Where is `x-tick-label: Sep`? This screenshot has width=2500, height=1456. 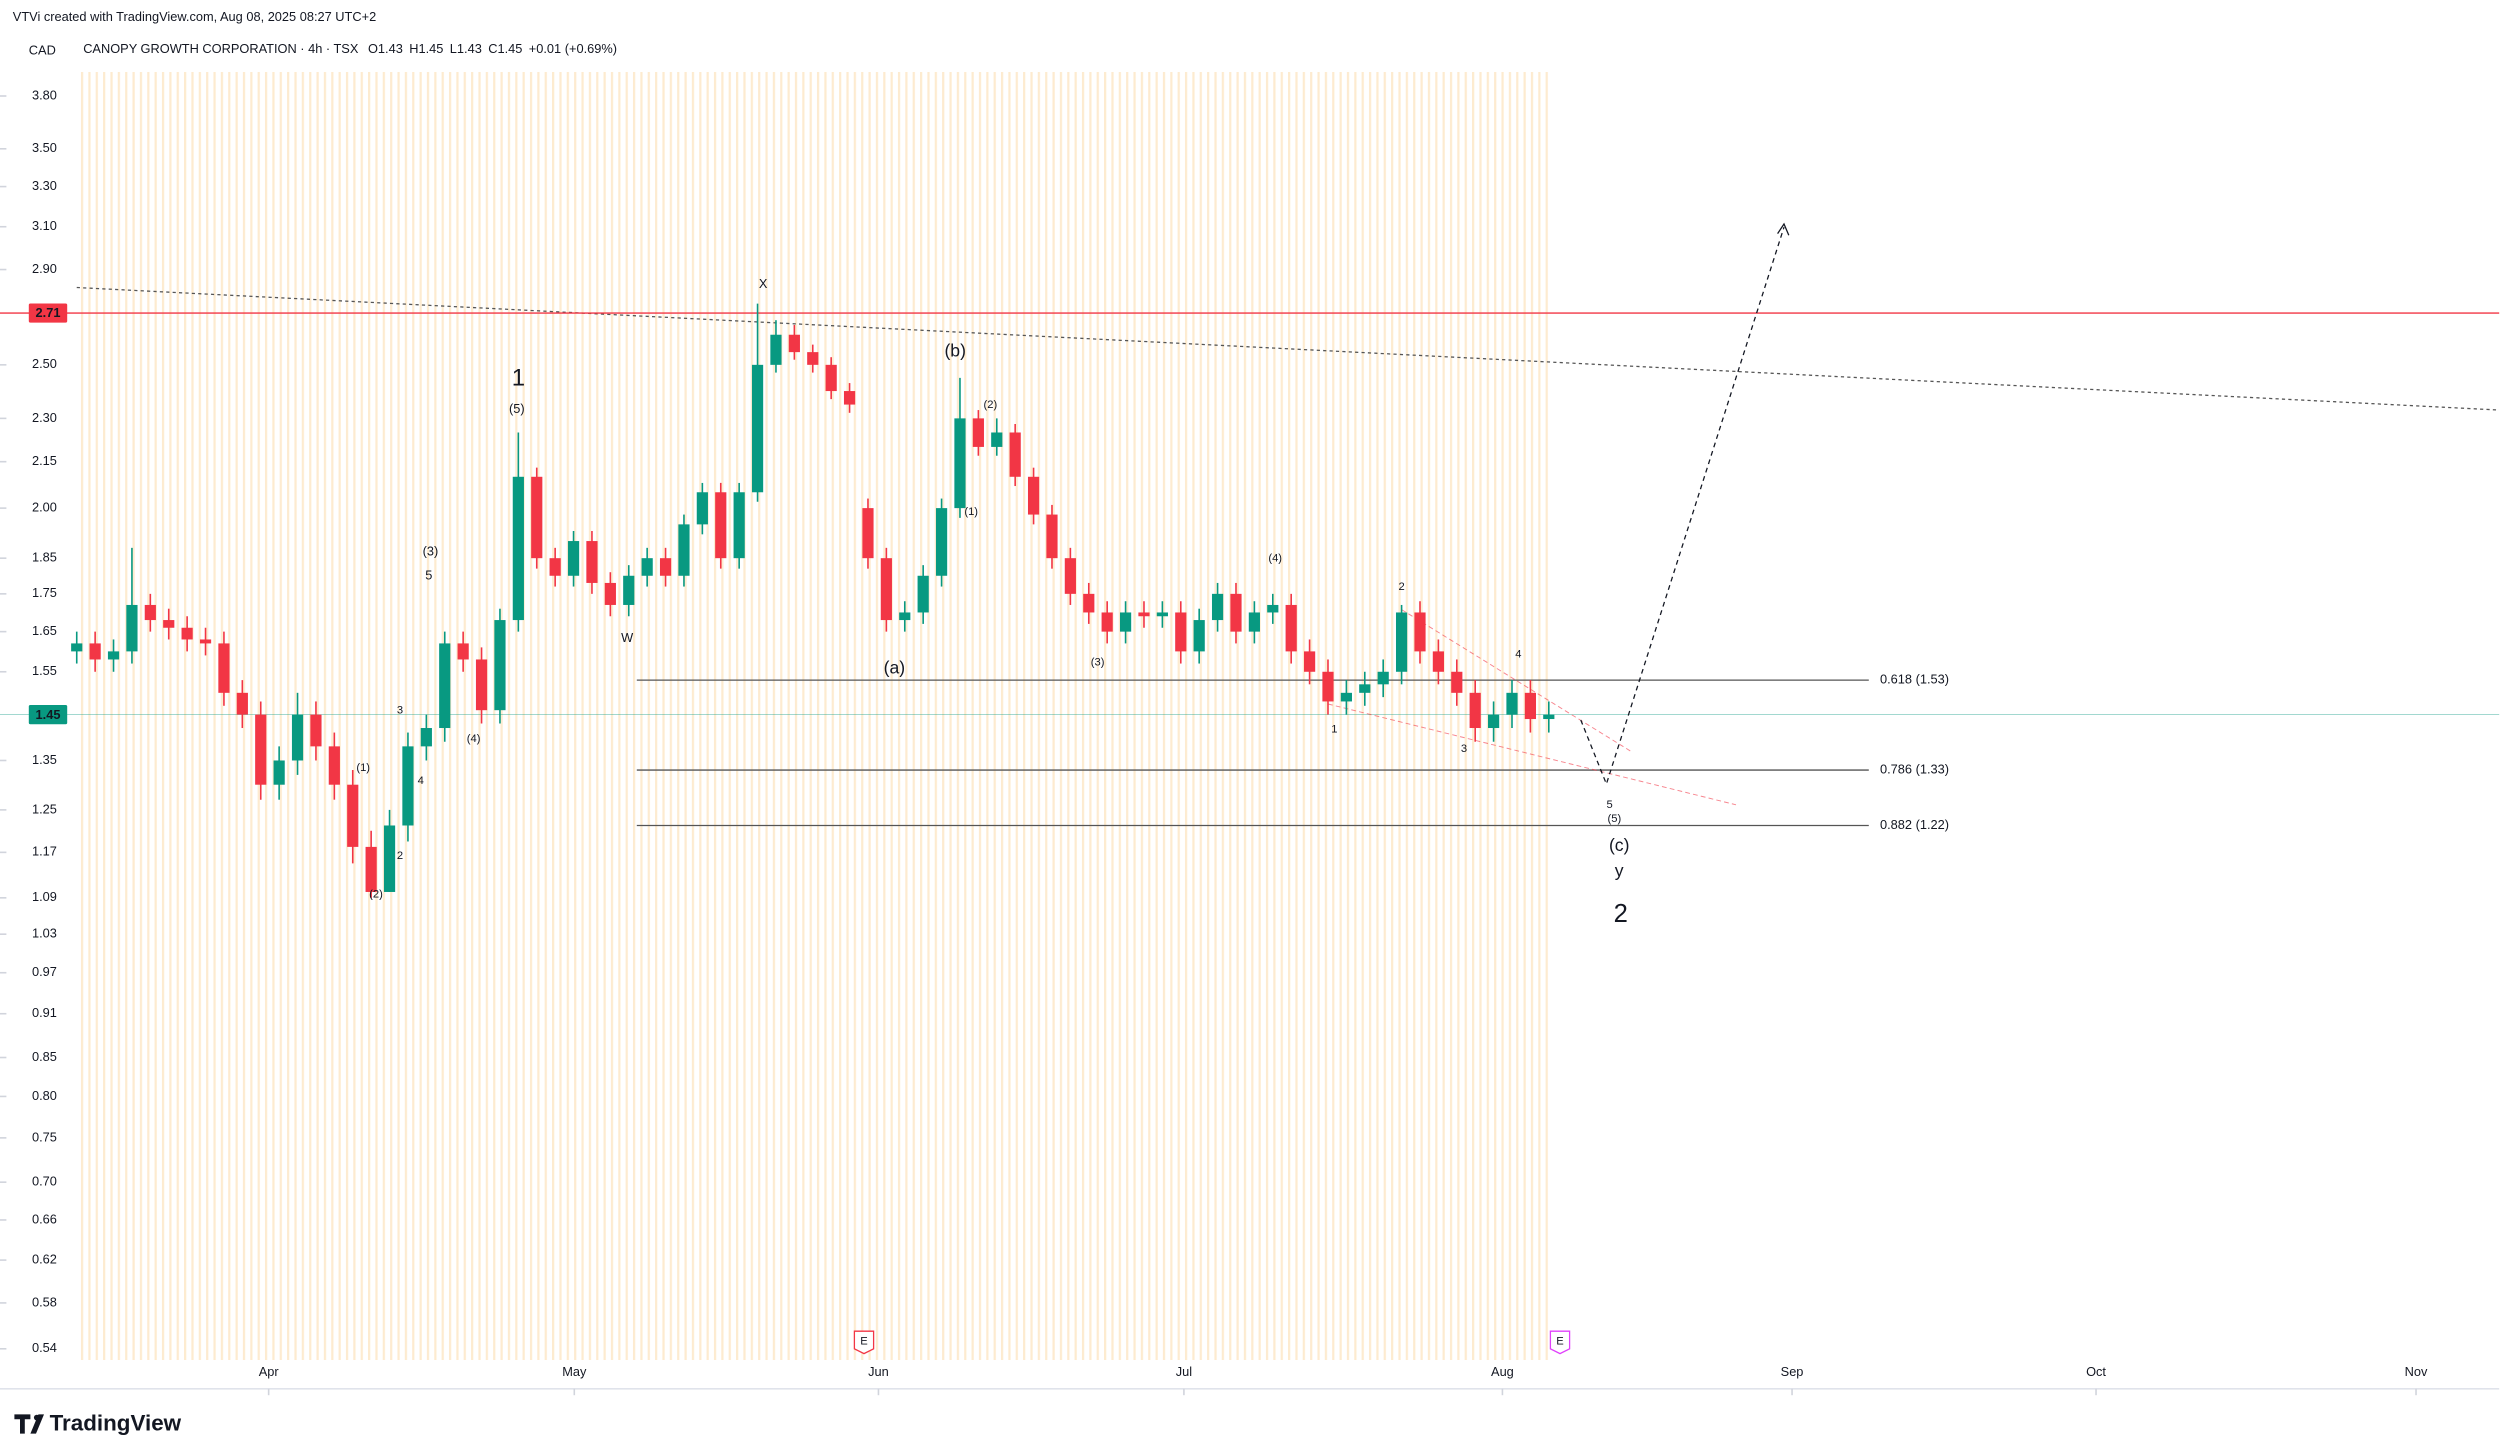
x-tick-label: Sep is located at coordinates (1792, 1371).